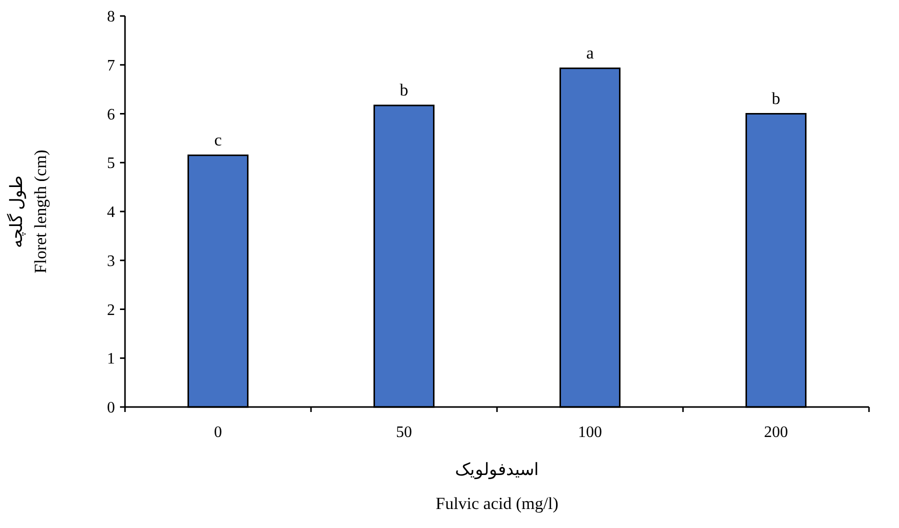 The height and width of the screenshot is (528, 899). Describe the element at coordinates (776, 432) in the screenshot. I see `x-tick-label: 200` at that location.